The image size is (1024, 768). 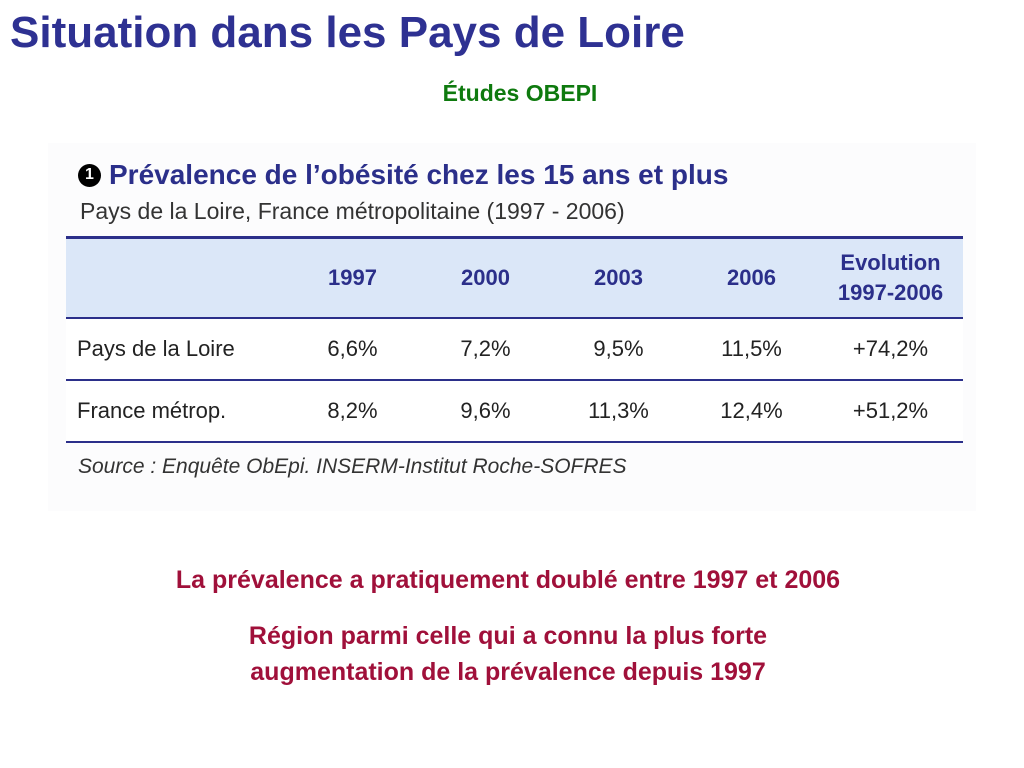 I want to click on table-cell: 9,6%, so click(x=485, y=411).